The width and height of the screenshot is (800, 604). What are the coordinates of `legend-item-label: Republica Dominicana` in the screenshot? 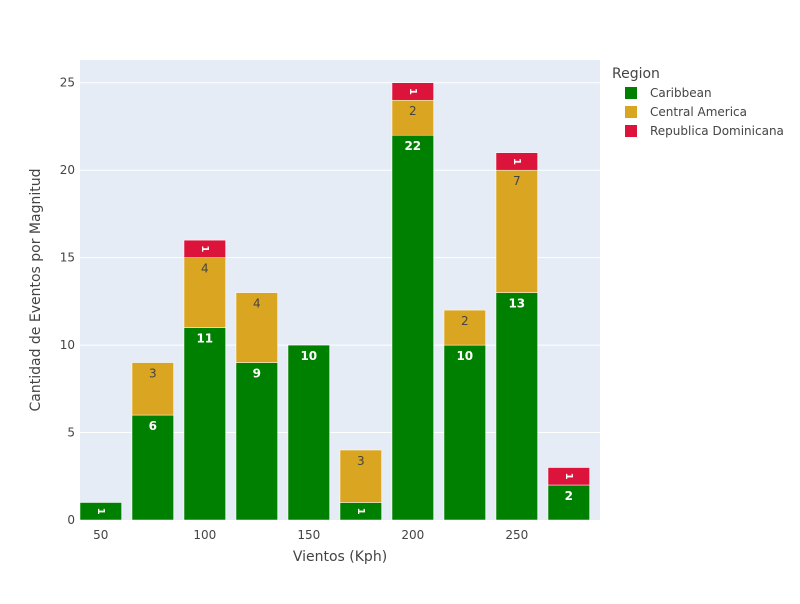 It's located at (717, 131).